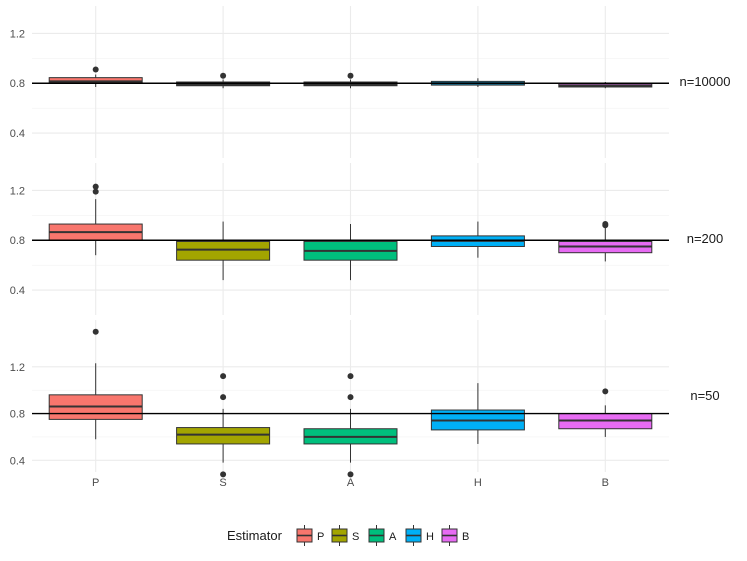 The image size is (747, 561). Describe the element at coordinates (430, 537) in the screenshot. I see `legend-label: H` at that location.